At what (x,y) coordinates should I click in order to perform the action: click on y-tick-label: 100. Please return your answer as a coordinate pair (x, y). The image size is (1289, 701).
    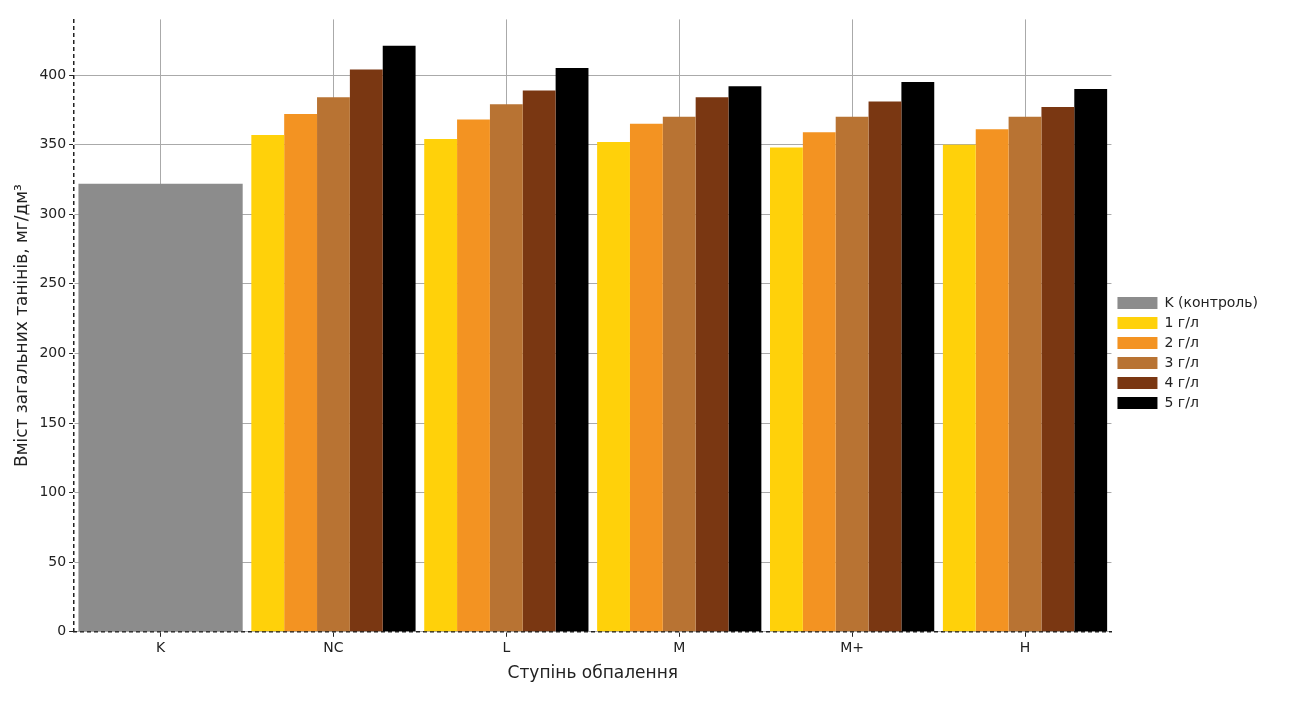
    Looking at the image, I should click on (53, 491).